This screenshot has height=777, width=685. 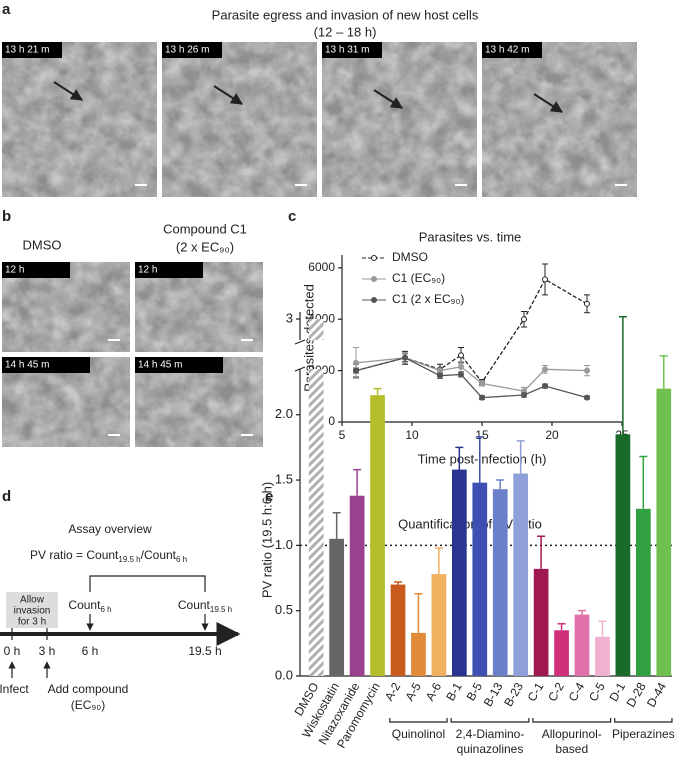 I want to click on timestamp: 13 h 42 m, so click(x=507, y=50).